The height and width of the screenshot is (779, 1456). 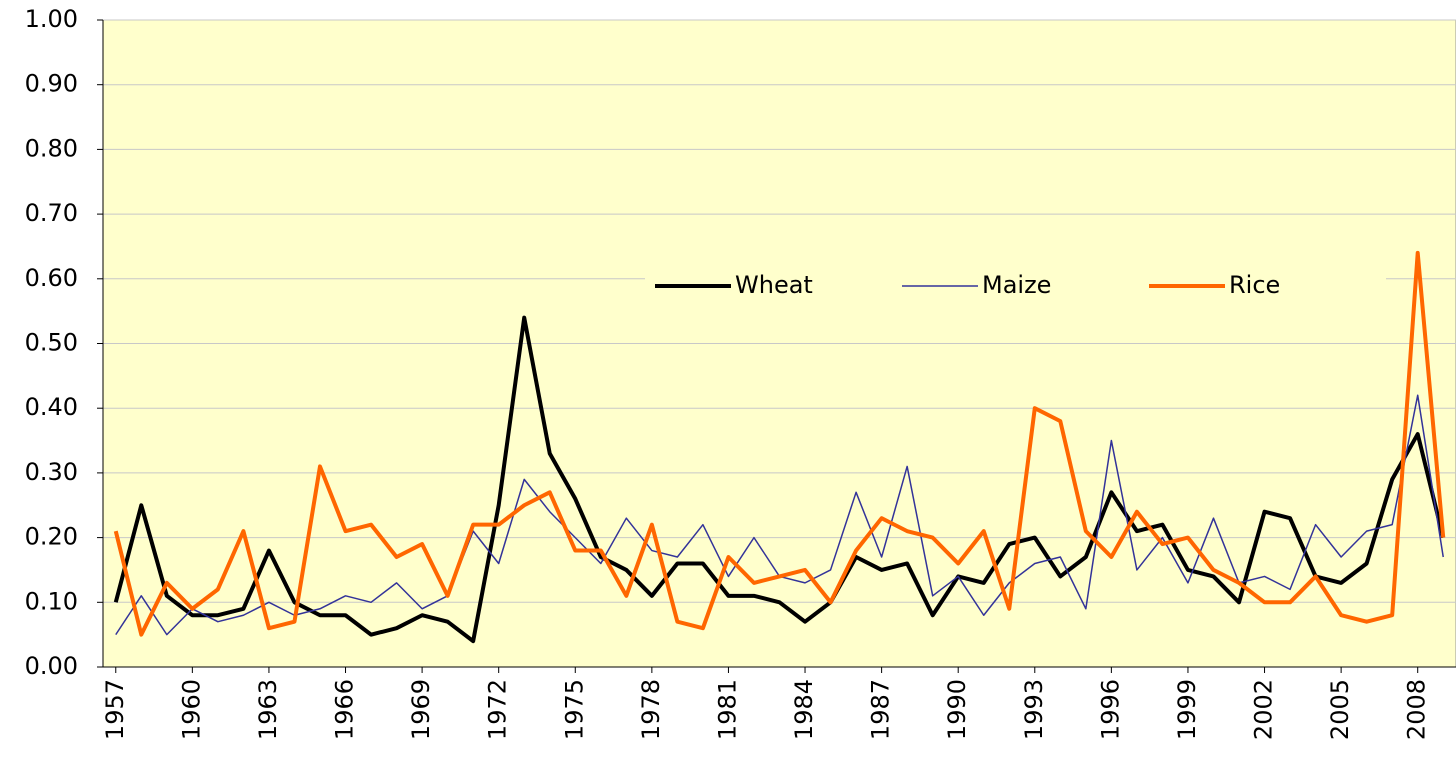 I want to click on x-tick-label: 1960, so click(x=191, y=709).